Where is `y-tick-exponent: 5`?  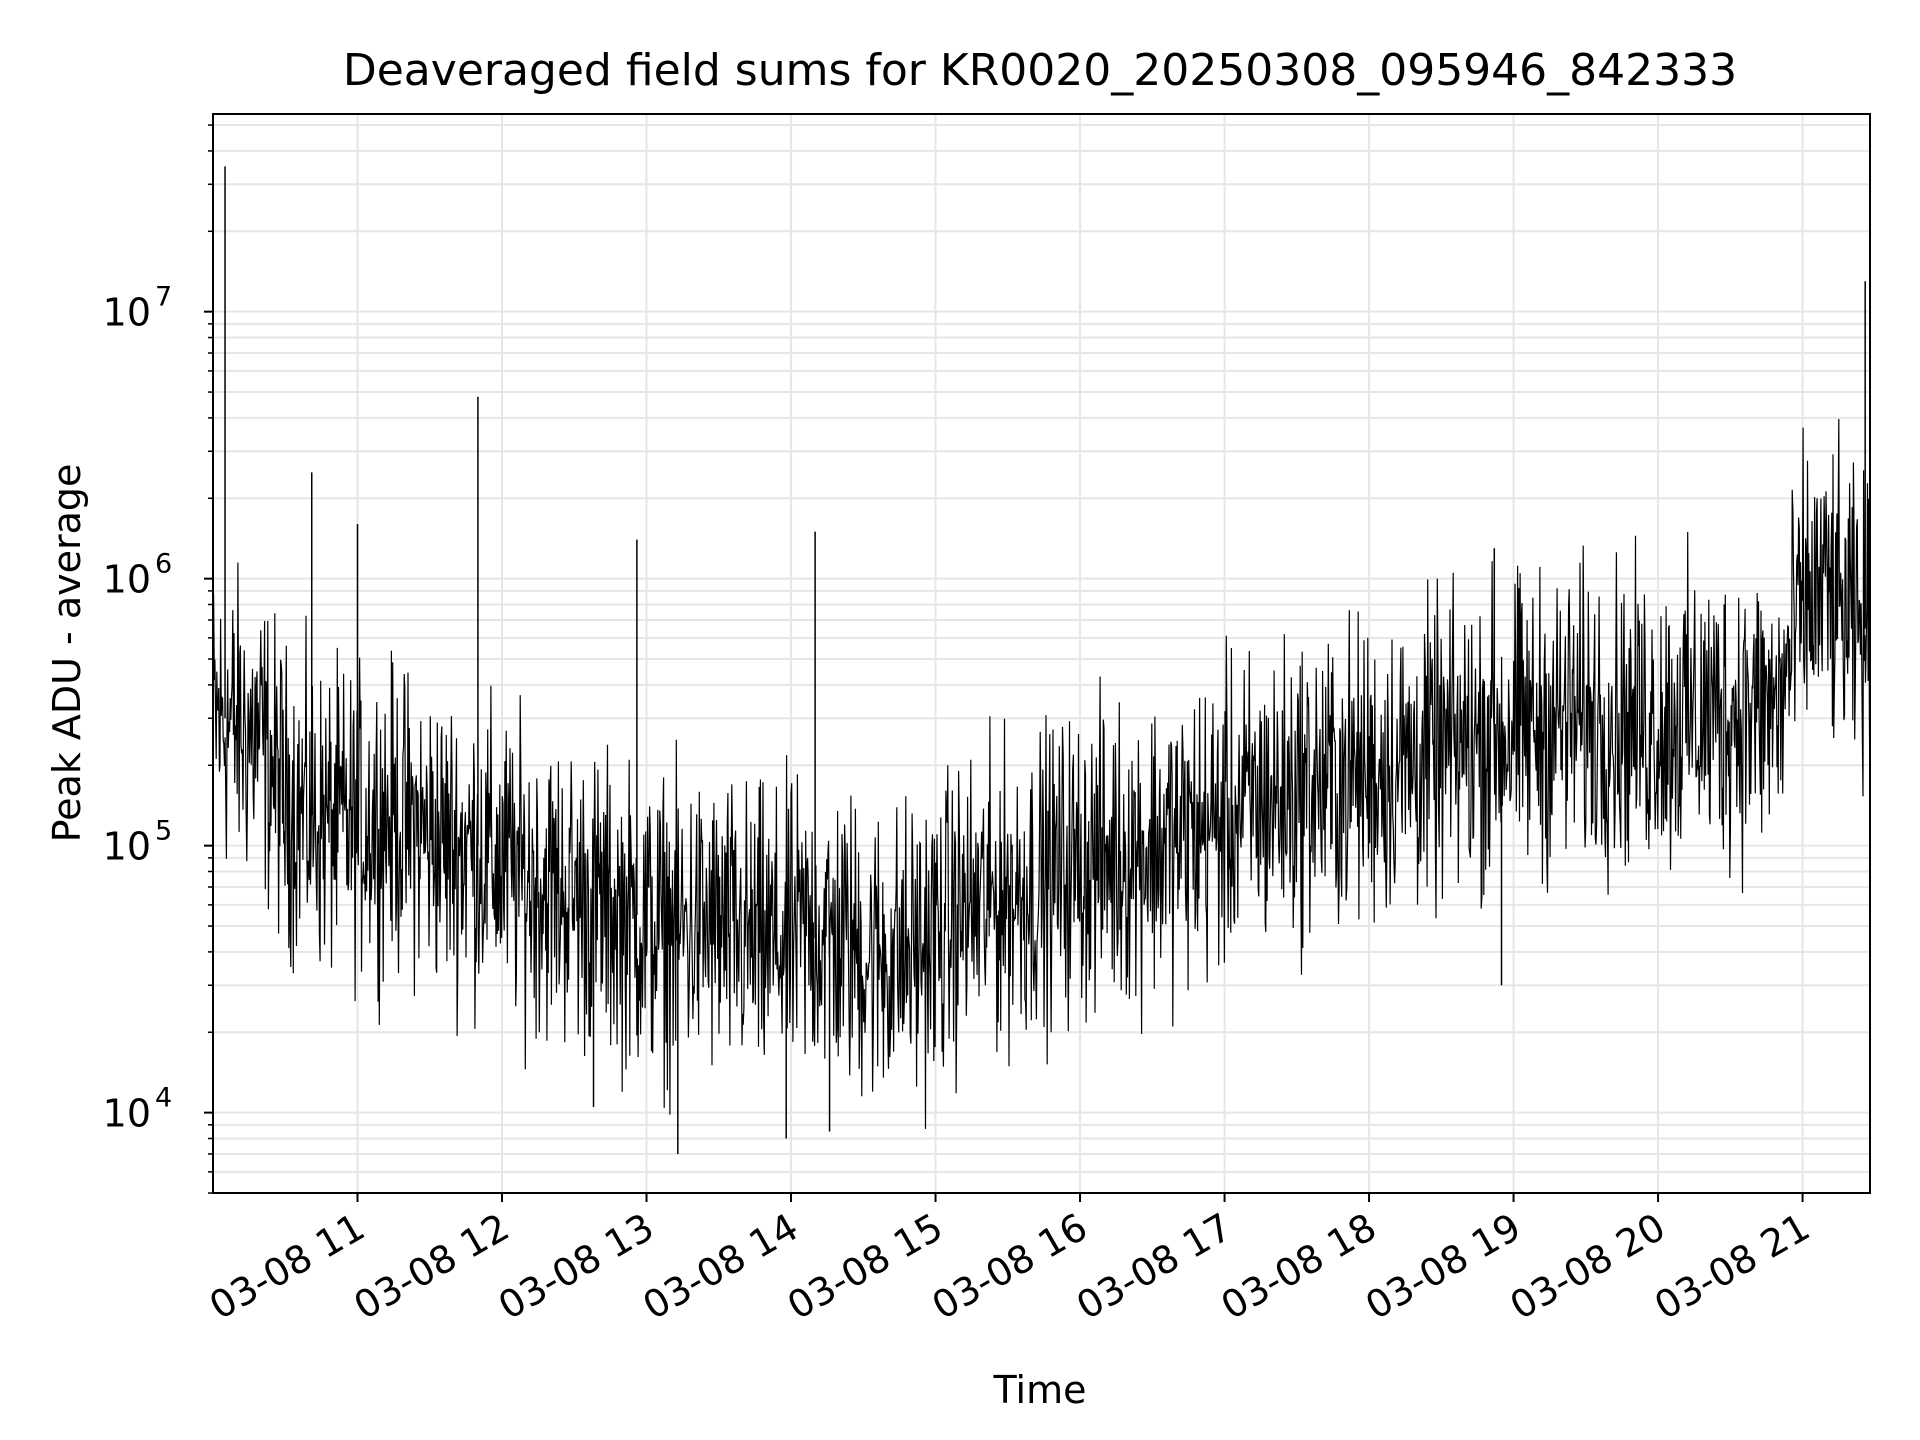
y-tick-exponent: 5 is located at coordinates (163, 831).